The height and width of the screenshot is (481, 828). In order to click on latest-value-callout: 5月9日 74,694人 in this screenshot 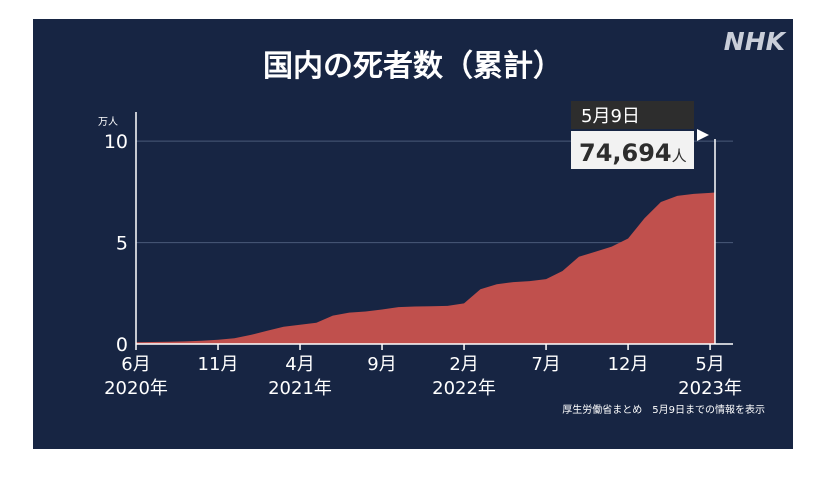, I will do `click(640, 135)`.